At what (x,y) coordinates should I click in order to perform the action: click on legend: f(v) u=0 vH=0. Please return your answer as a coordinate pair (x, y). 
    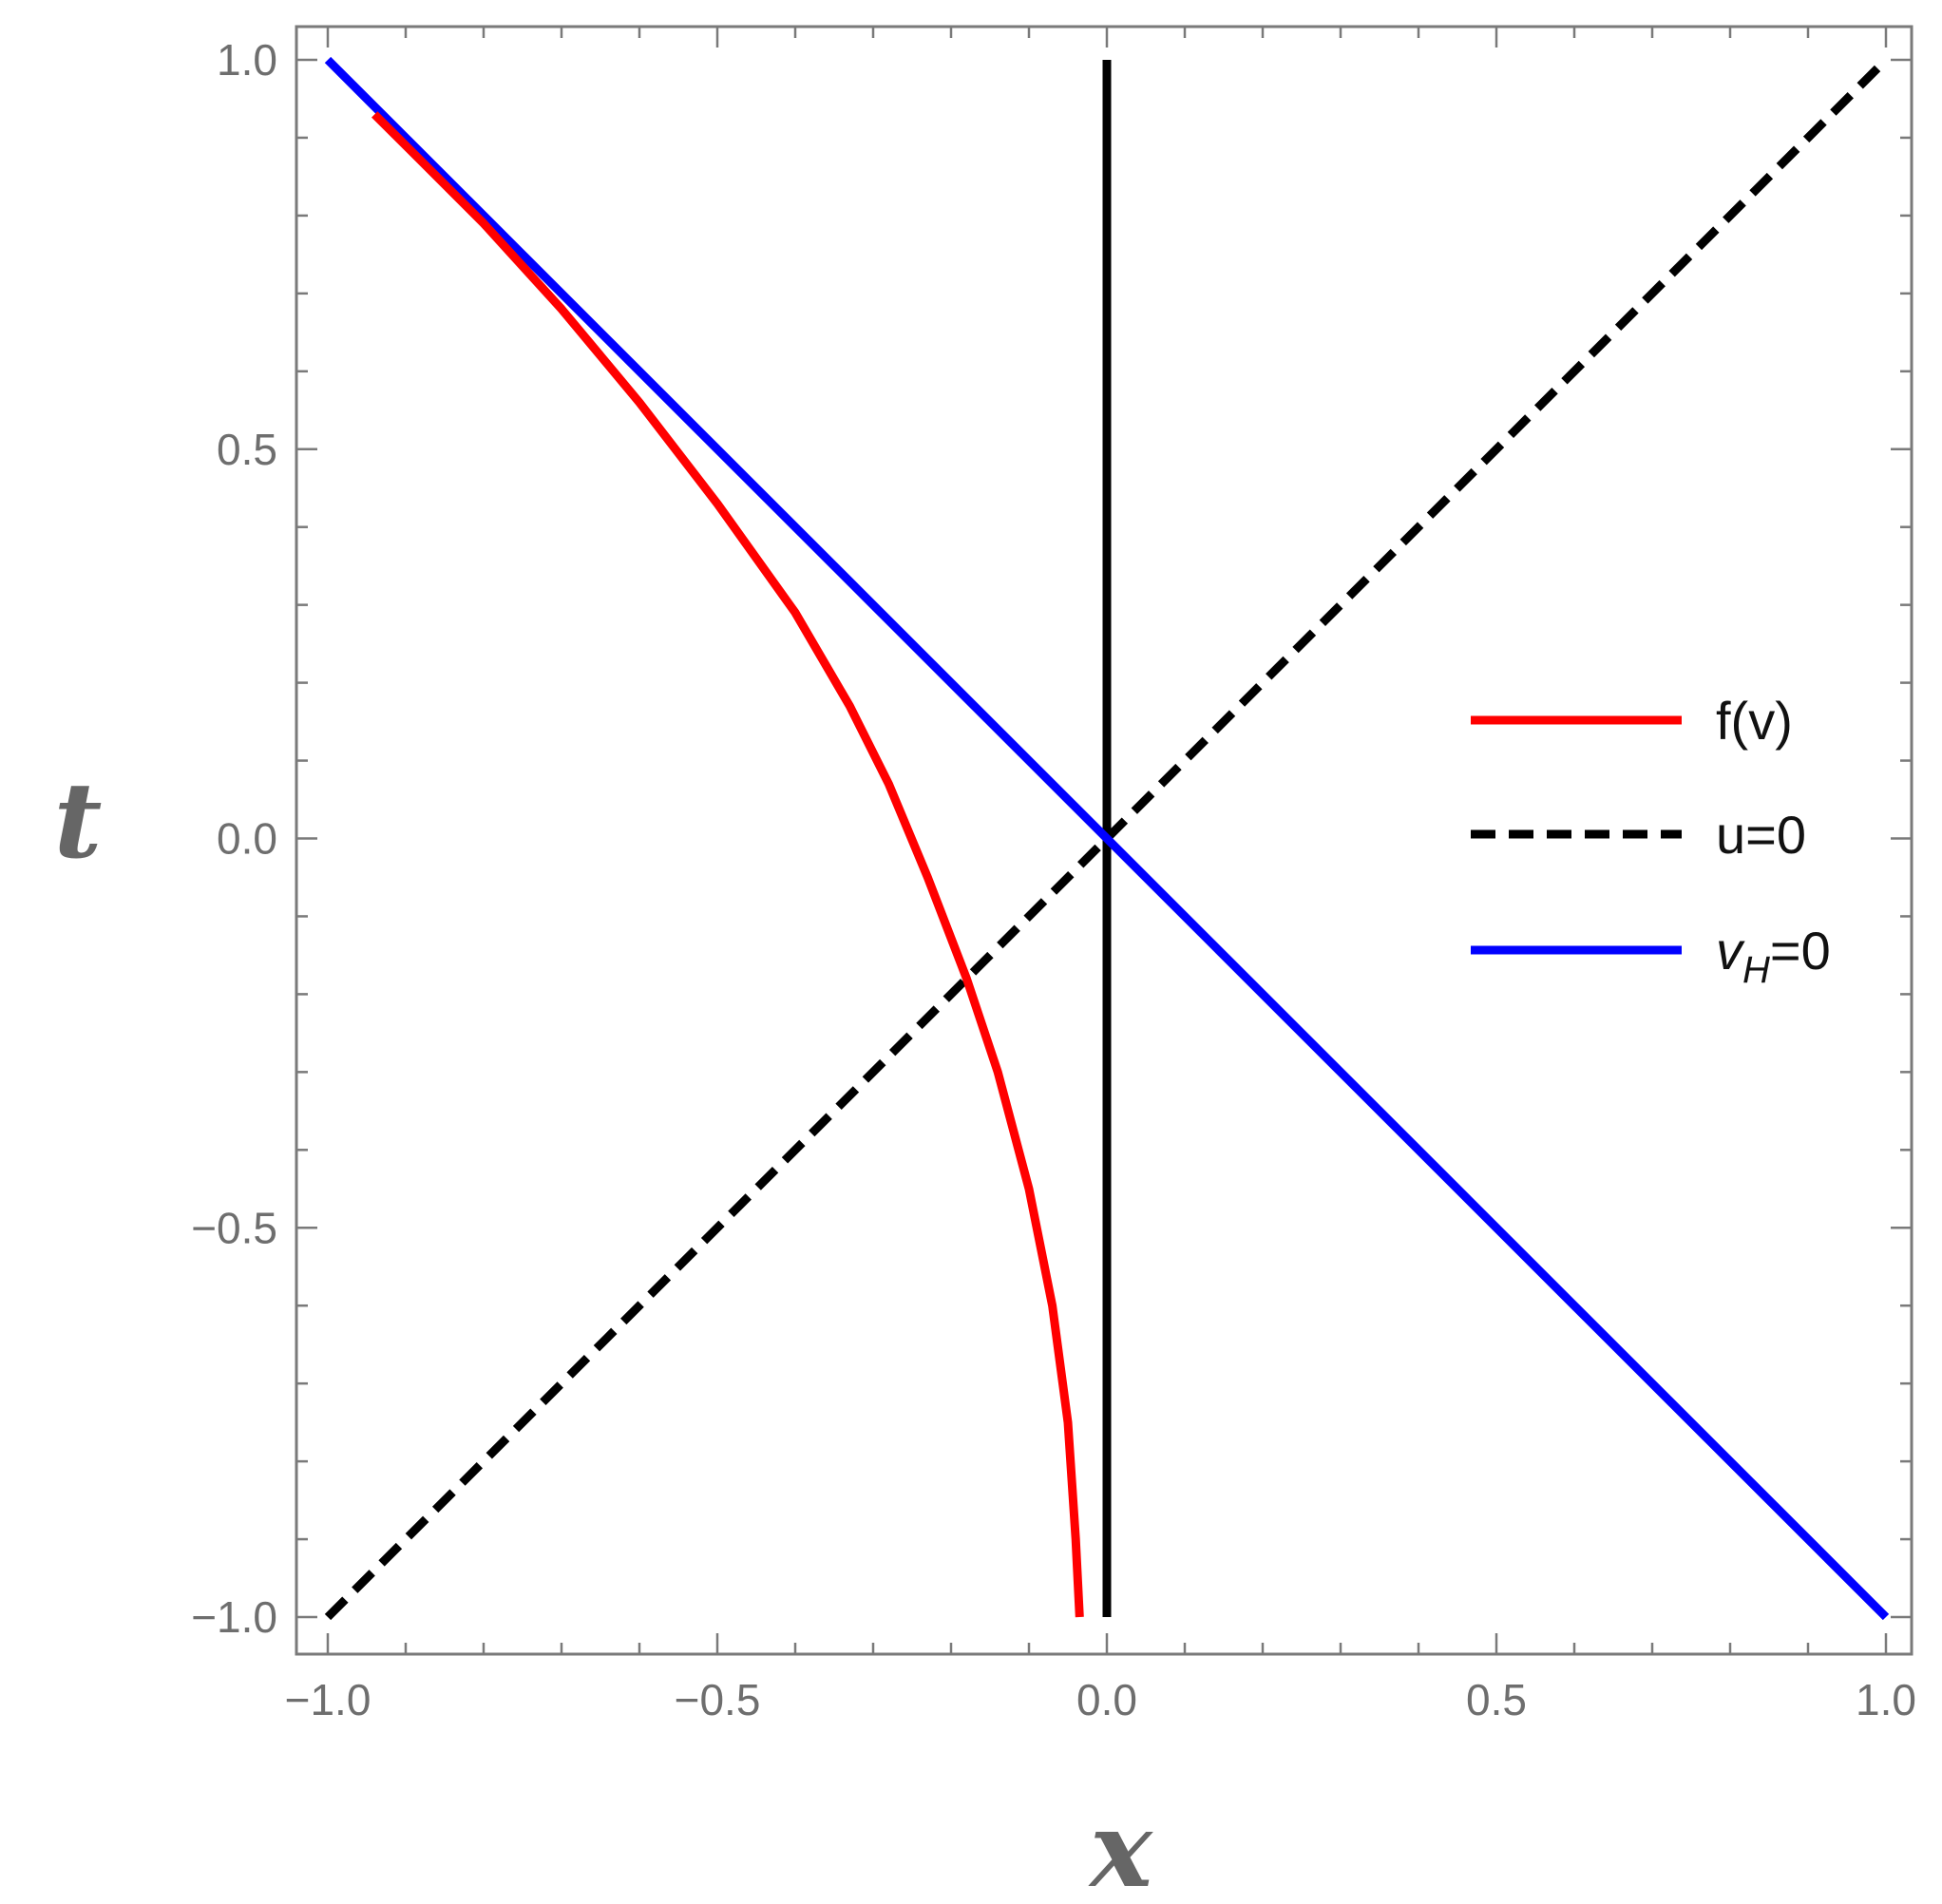
    Looking at the image, I should click on (1651, 841).